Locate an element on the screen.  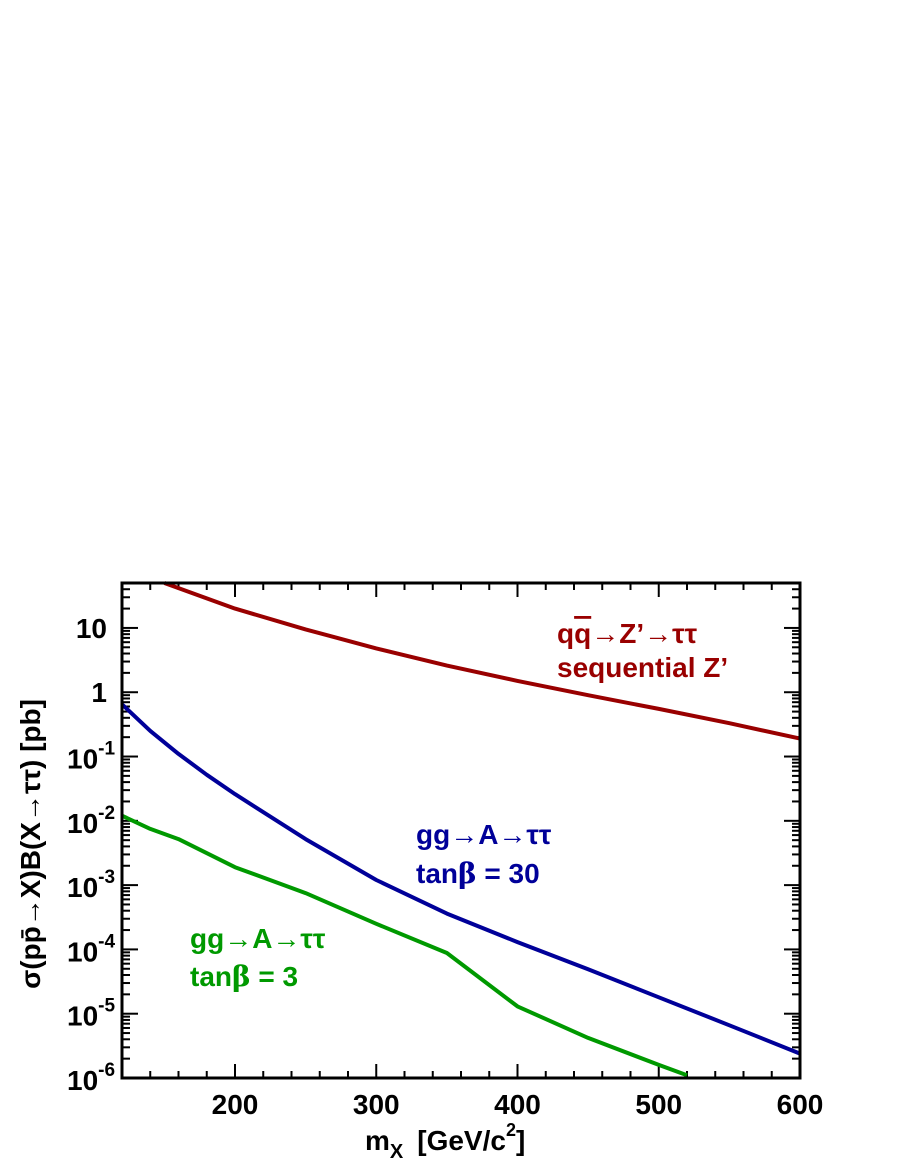
annotation-tanb30-label: tanβ = 30 is located at coordinates (478, 873).